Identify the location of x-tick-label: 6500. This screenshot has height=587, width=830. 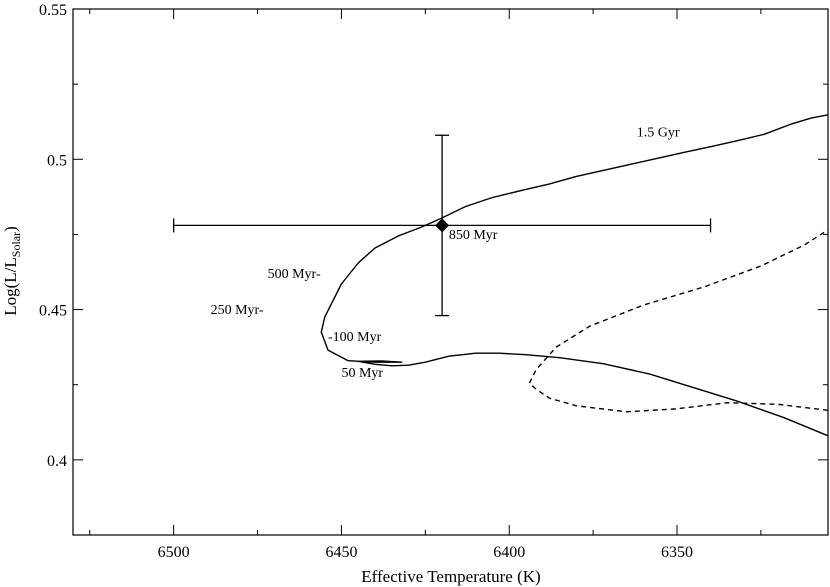
(174, 552).